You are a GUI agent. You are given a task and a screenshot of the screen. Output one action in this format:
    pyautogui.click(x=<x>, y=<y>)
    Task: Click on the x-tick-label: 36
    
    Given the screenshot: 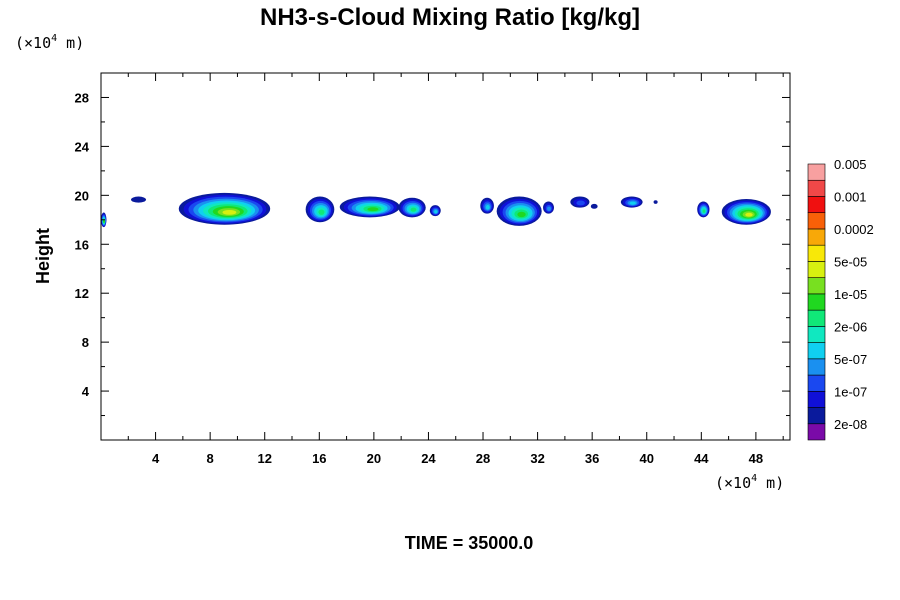 What is the action you would take?
    pyautogui.click(x=592, y=458)
    